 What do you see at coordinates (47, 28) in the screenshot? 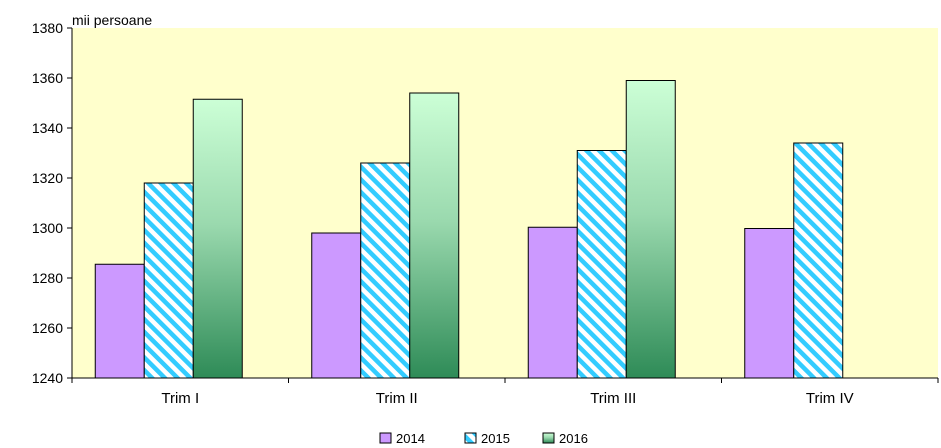
I see `y-tick-label: 1380` at bounding box center [47, 28].